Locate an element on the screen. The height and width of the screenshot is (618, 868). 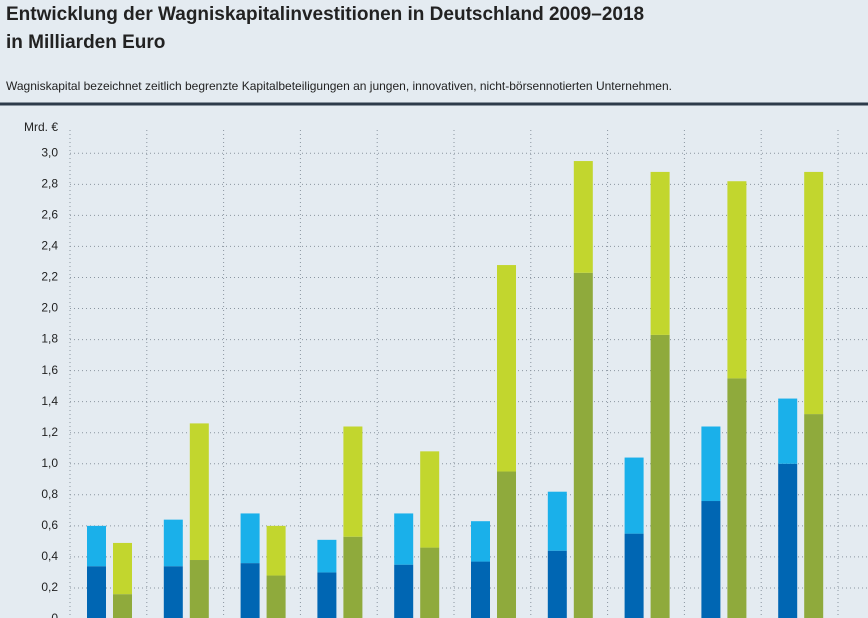
y-tick-label: 1,2 is located at coordinates (49, 432).